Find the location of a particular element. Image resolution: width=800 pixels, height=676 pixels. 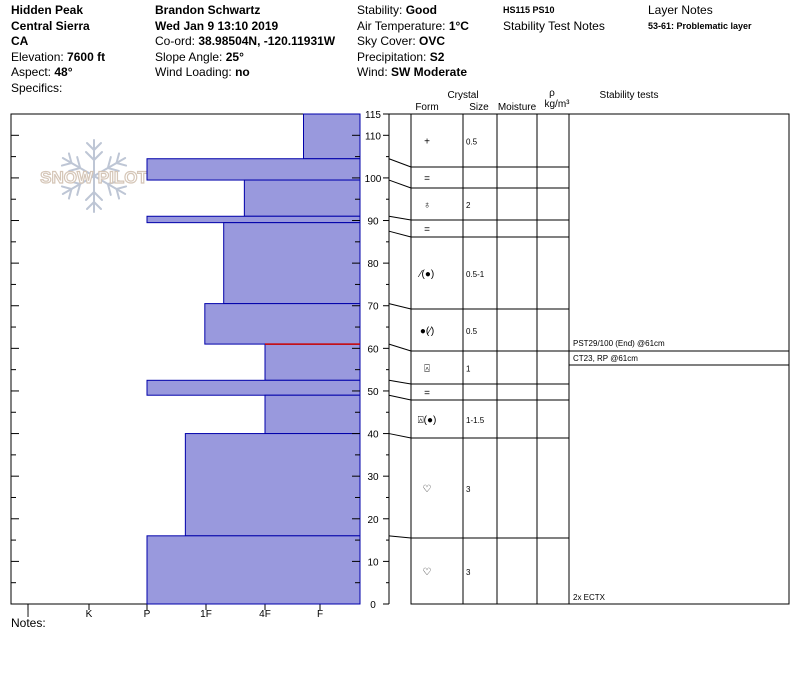

height-tick-label: 110 is located at coordinates (373, 136).